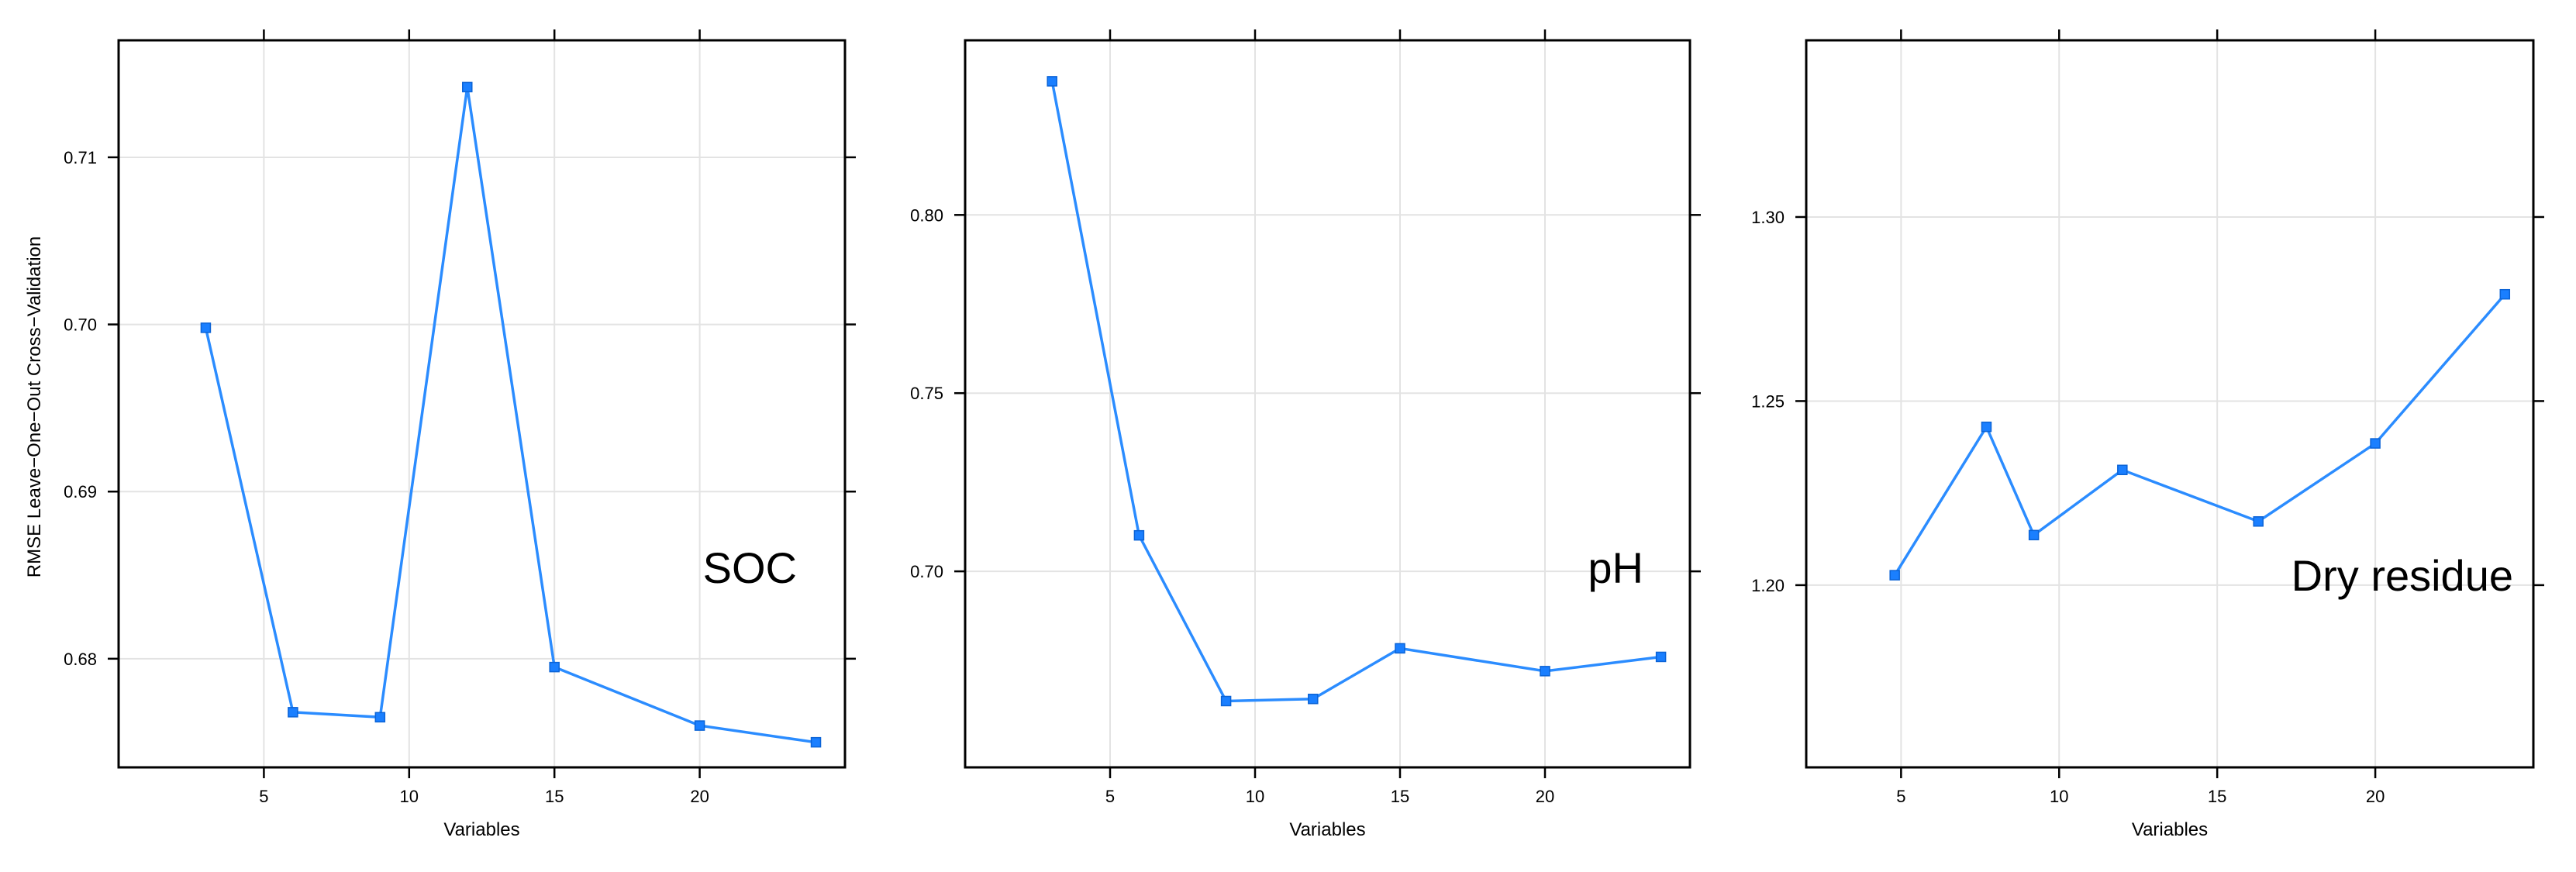 The image size is (2576, 872). What do you see at coordinates (1615, 567) in the screenshot?
I see `panel-label: pH` at bounding box center [1615, 567].